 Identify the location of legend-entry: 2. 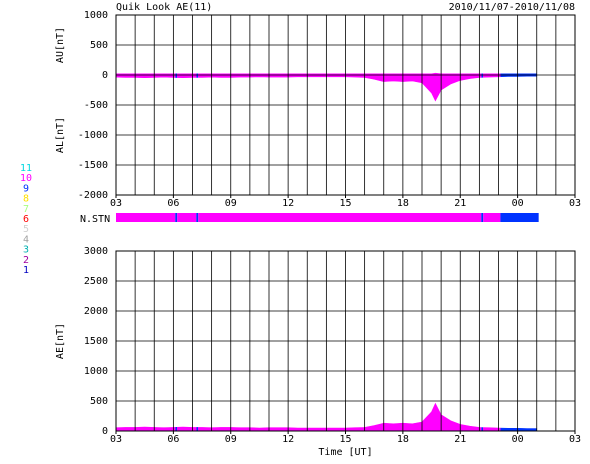
(26, 260).